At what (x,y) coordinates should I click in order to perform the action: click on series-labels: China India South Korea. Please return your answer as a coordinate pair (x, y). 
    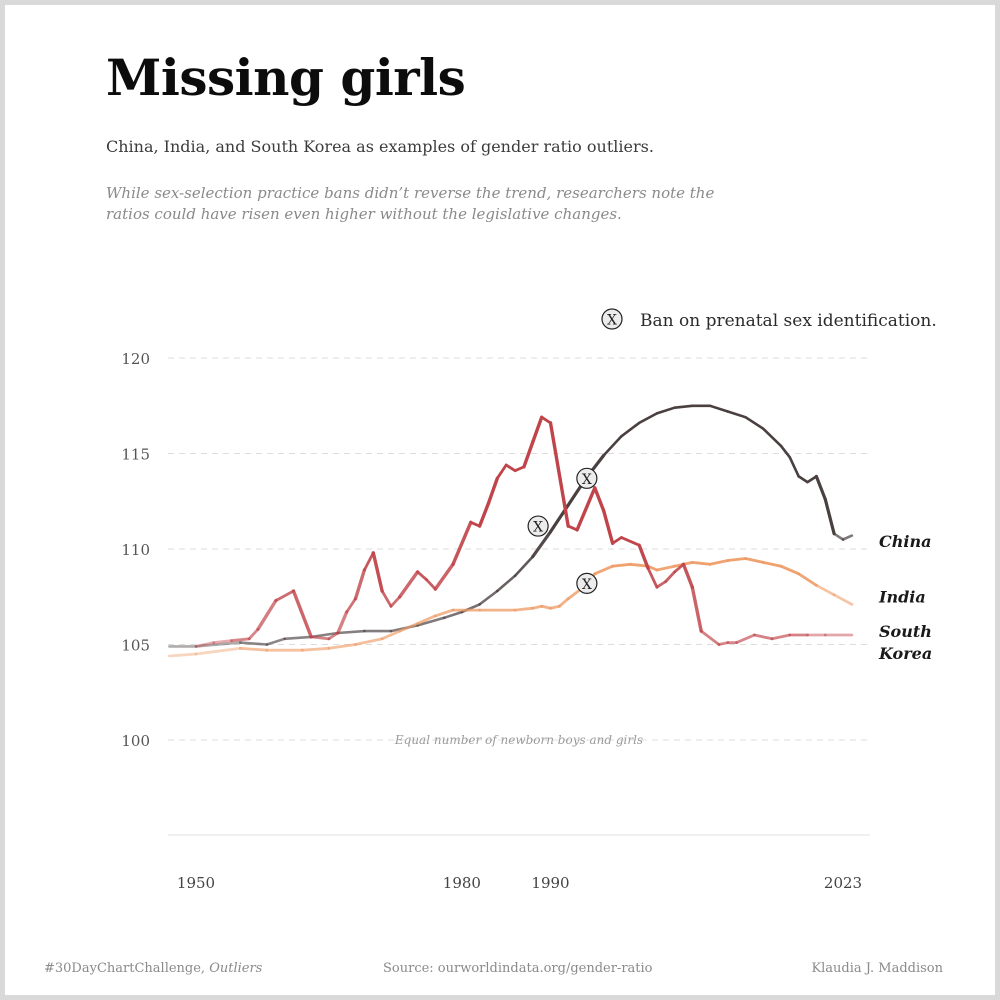
    Looking at the image, I should click on (905, 597).